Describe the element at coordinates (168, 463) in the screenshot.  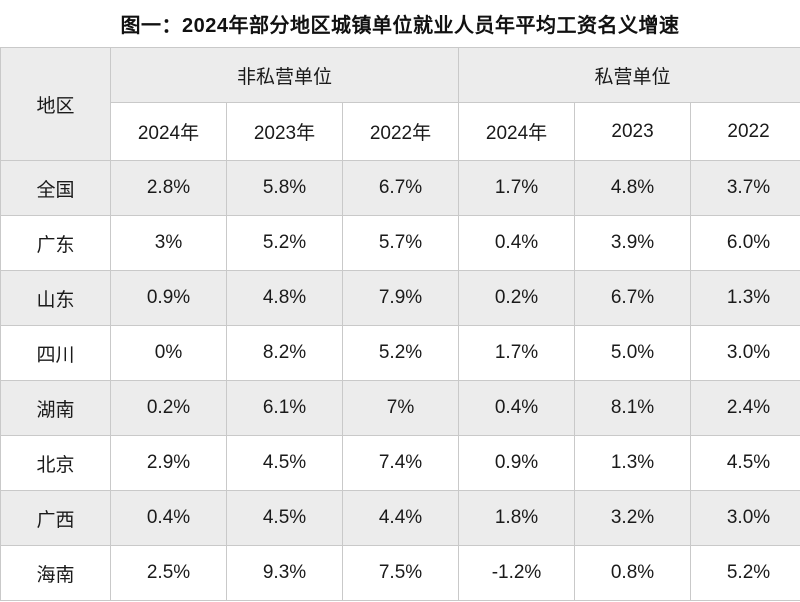
I see `value-cell: 2.9%` at that location.